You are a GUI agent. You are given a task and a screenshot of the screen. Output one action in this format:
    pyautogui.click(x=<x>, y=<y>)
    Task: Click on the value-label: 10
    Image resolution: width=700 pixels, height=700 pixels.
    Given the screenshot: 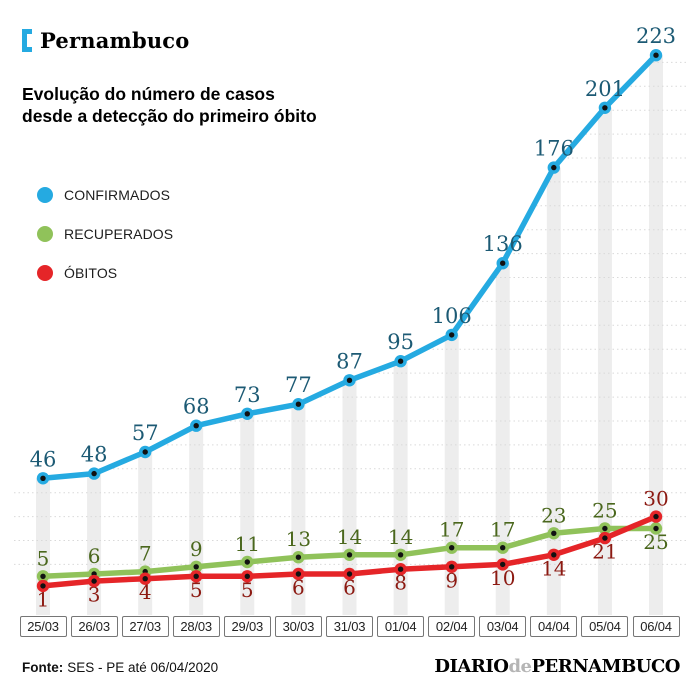 What is the action you would take?
    pyautogui.click(x=502, y=578)
    